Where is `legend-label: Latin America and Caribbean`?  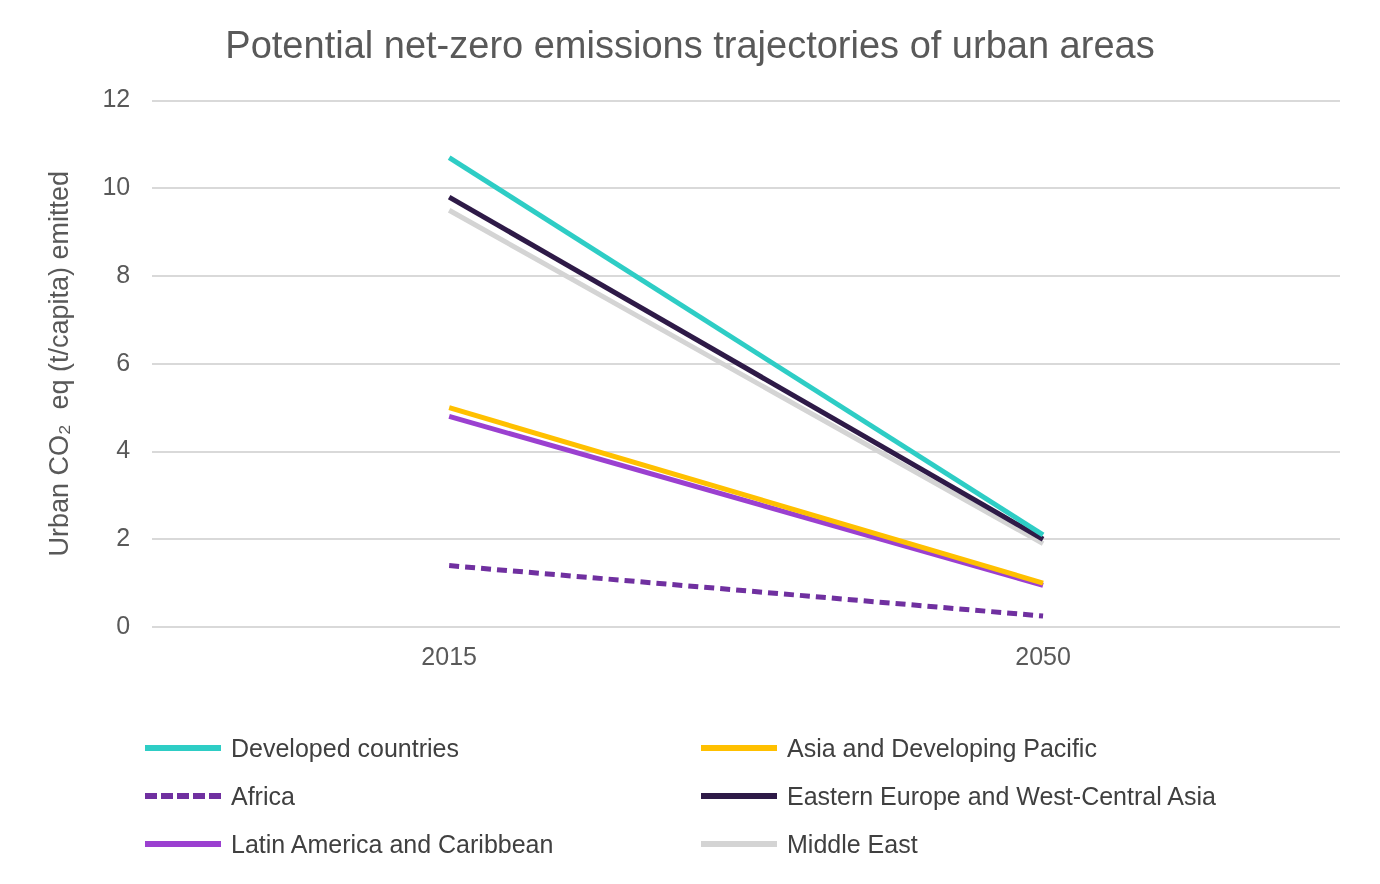
legend-label: Latin America and Caribbean is located at coordinates (392, 844).